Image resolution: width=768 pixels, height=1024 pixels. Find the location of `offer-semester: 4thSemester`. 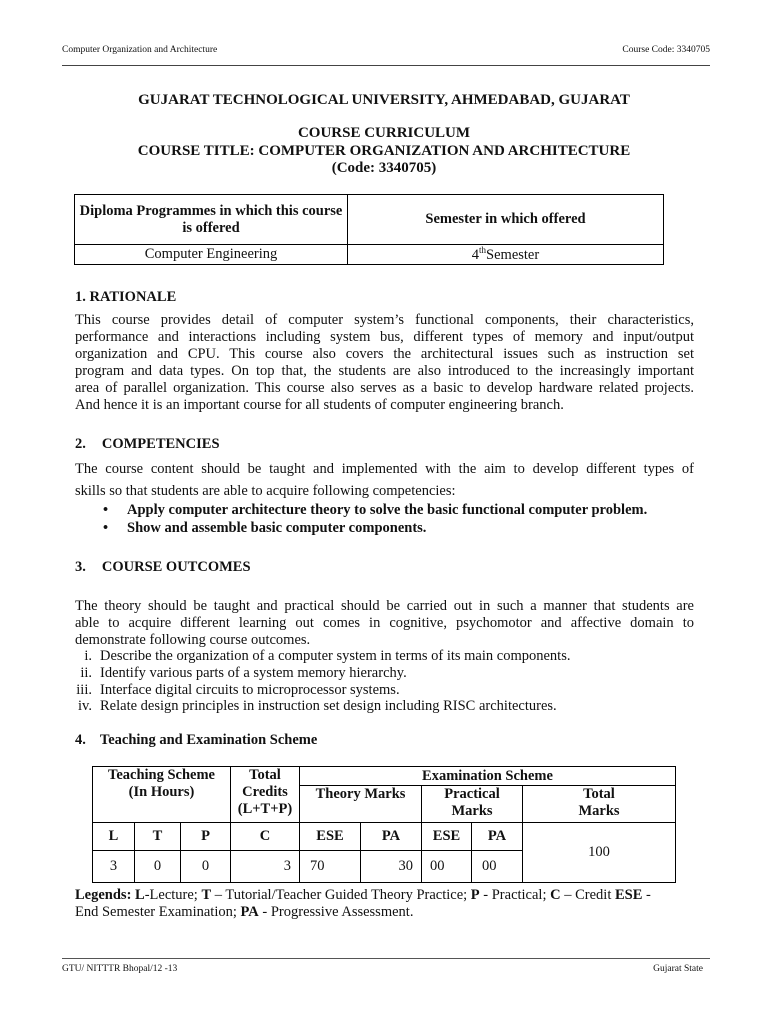

offer-semester: 4thSemester is located at coordinates (505, 254).